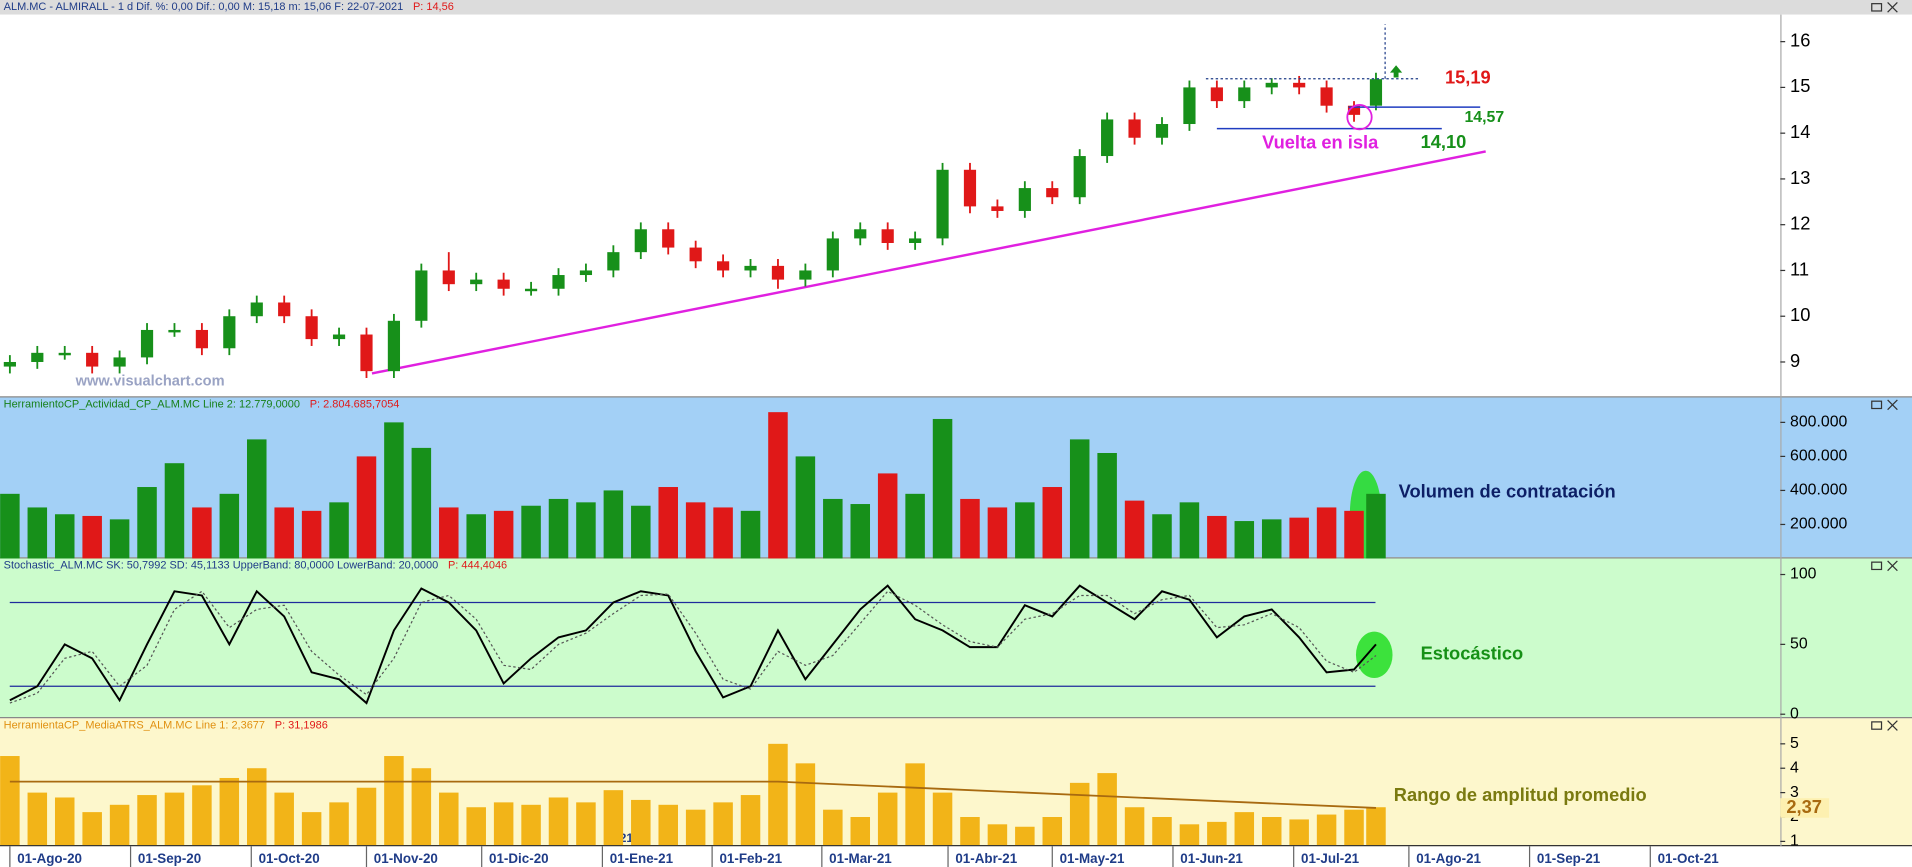 This screenshot has width=1912, height=867. I want to click on x-tick-label: 01-Nov-20, so click(406, 858).